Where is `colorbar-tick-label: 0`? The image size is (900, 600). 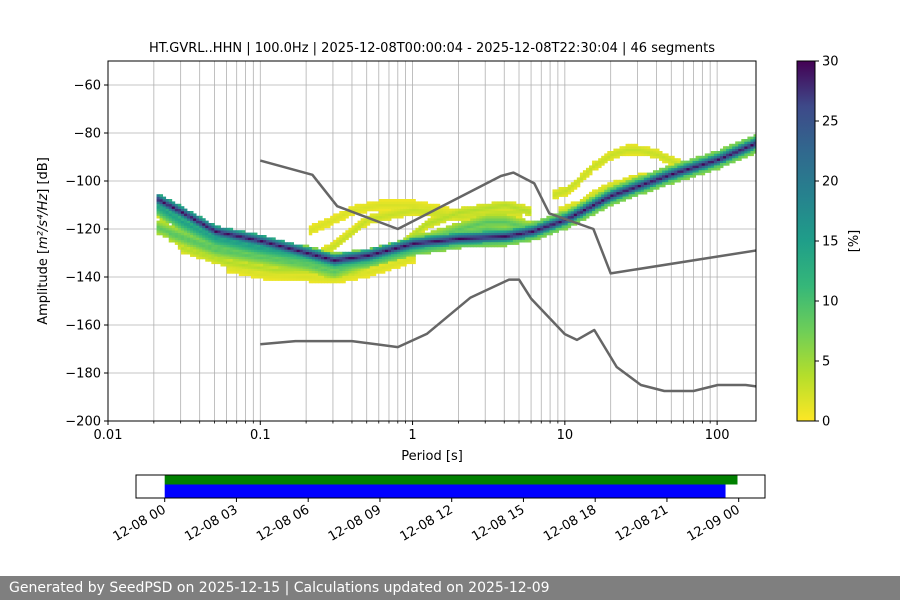 colorbar-tick-label: 0 is located at coordinates (826, 422).